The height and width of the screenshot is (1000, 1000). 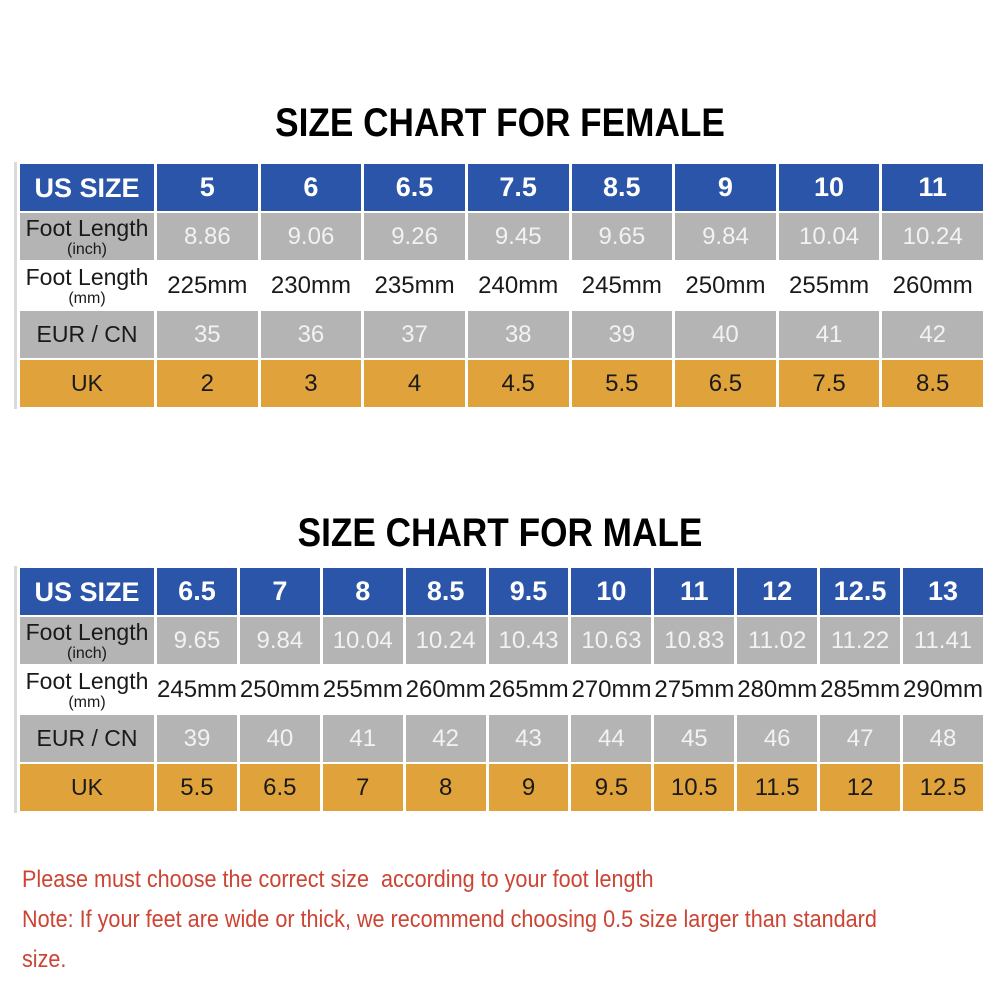 I want to click on size-cell: 235mm, so click(x=414, y=285).